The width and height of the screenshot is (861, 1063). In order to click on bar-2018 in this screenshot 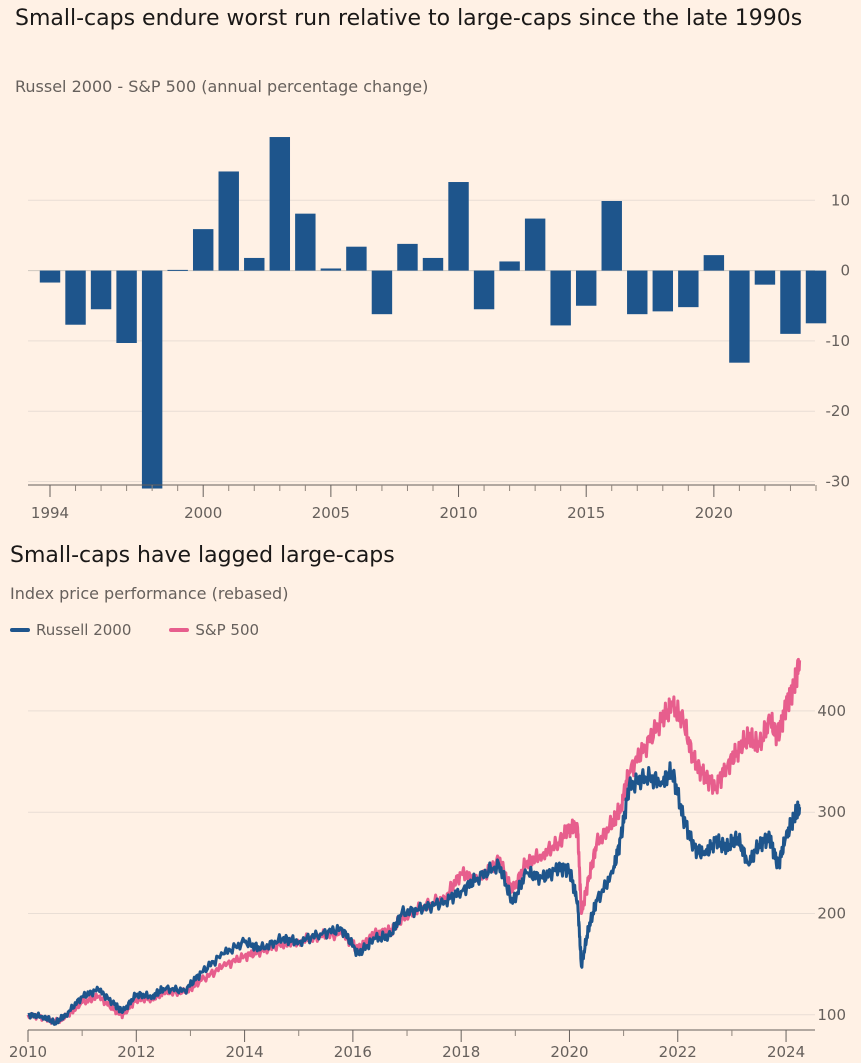, I will do `click(663, 291)`.